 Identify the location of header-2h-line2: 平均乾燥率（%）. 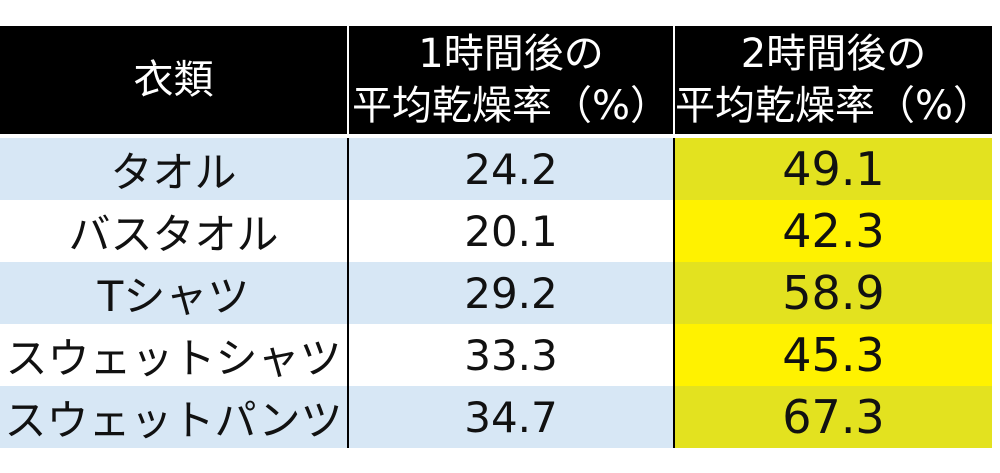
(834, 106).